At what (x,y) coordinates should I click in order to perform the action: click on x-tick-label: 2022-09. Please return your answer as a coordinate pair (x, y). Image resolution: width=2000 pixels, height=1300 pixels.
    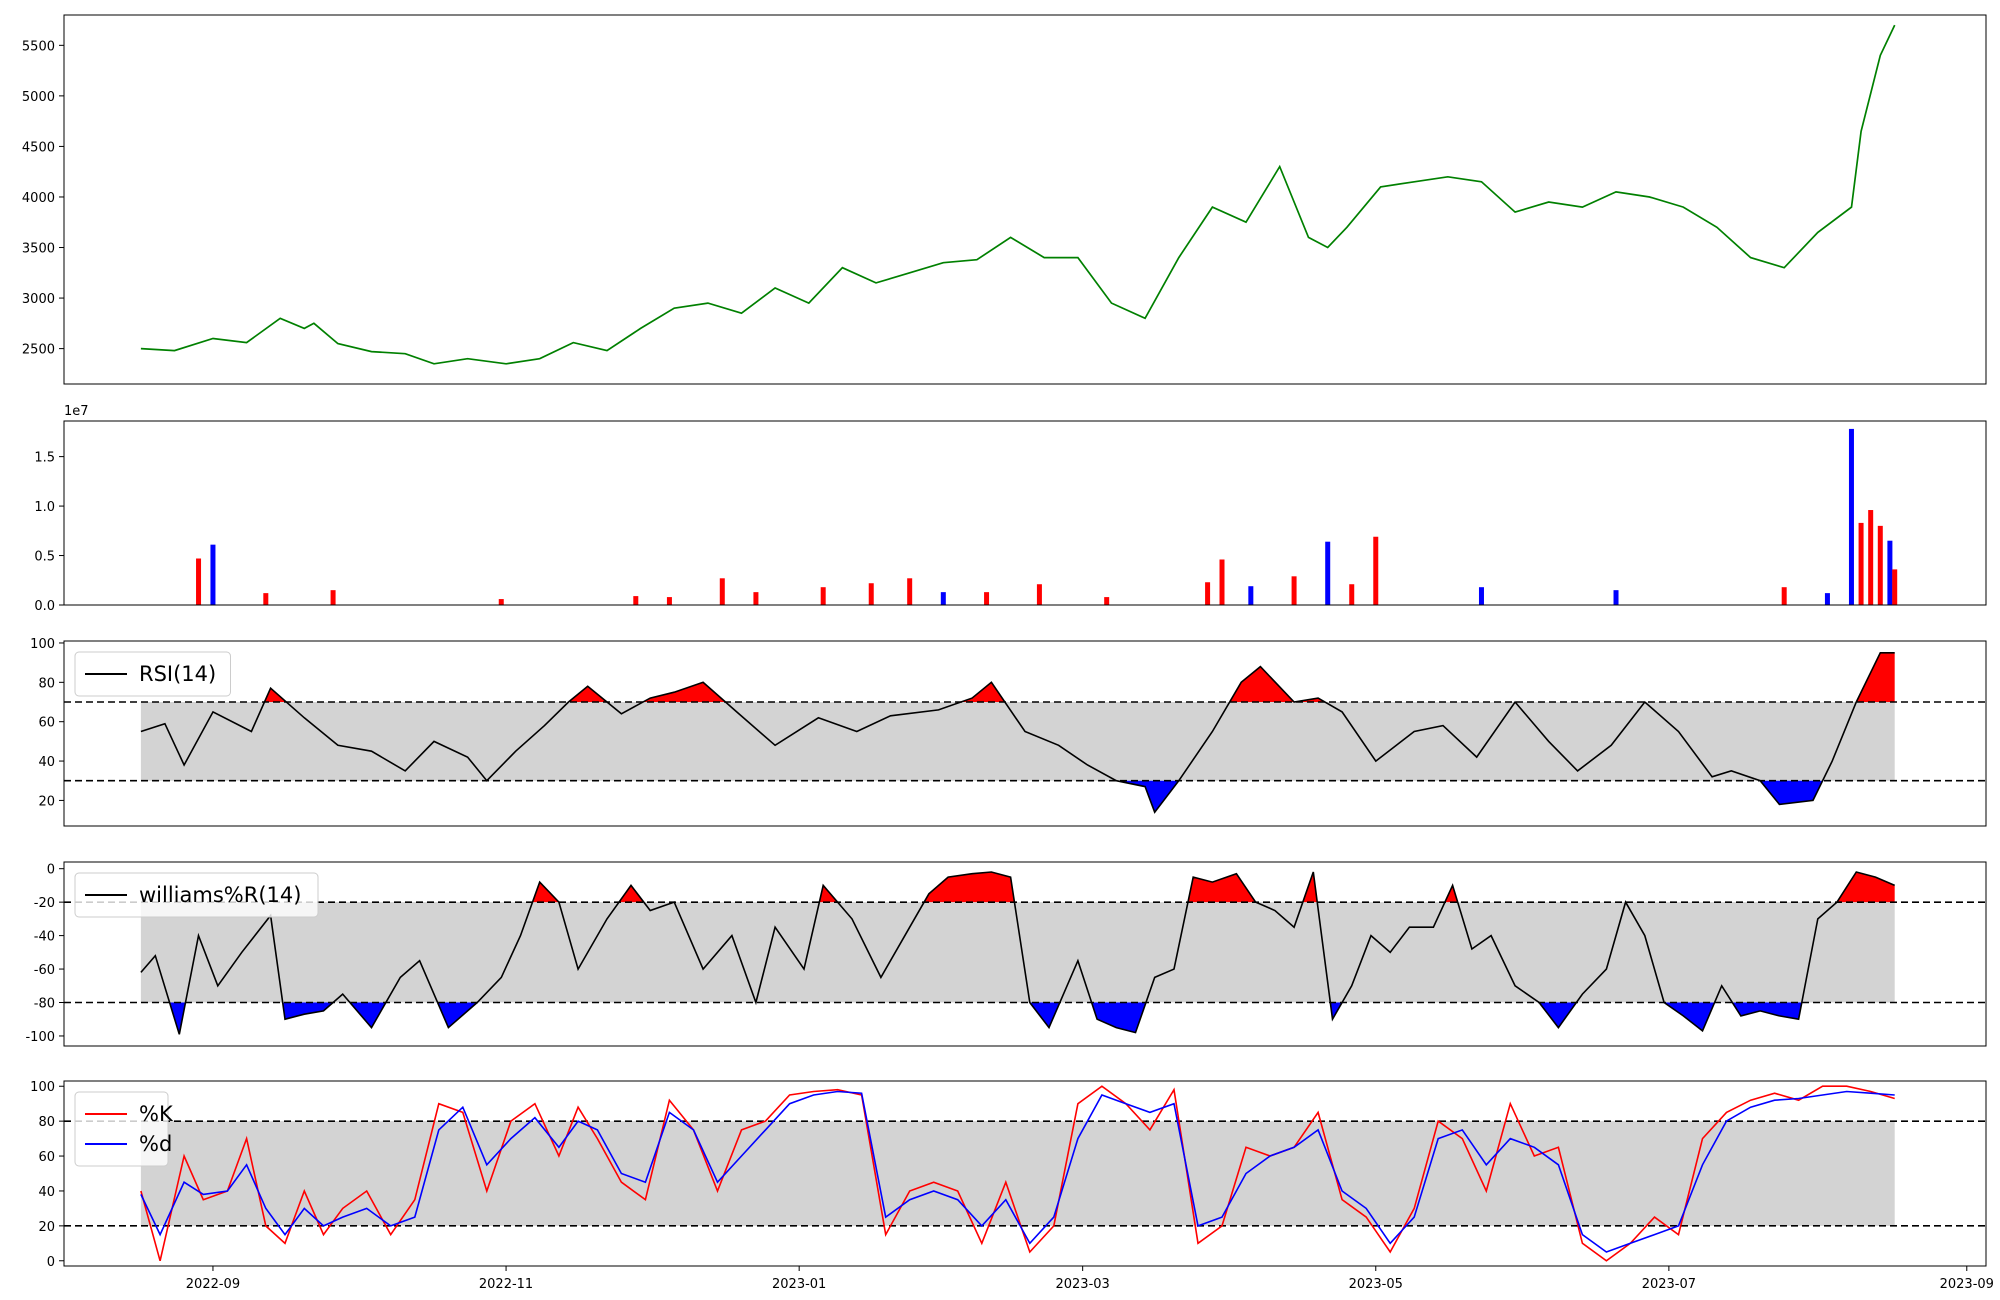
    Looking at the image, I should click on (213, 1284).